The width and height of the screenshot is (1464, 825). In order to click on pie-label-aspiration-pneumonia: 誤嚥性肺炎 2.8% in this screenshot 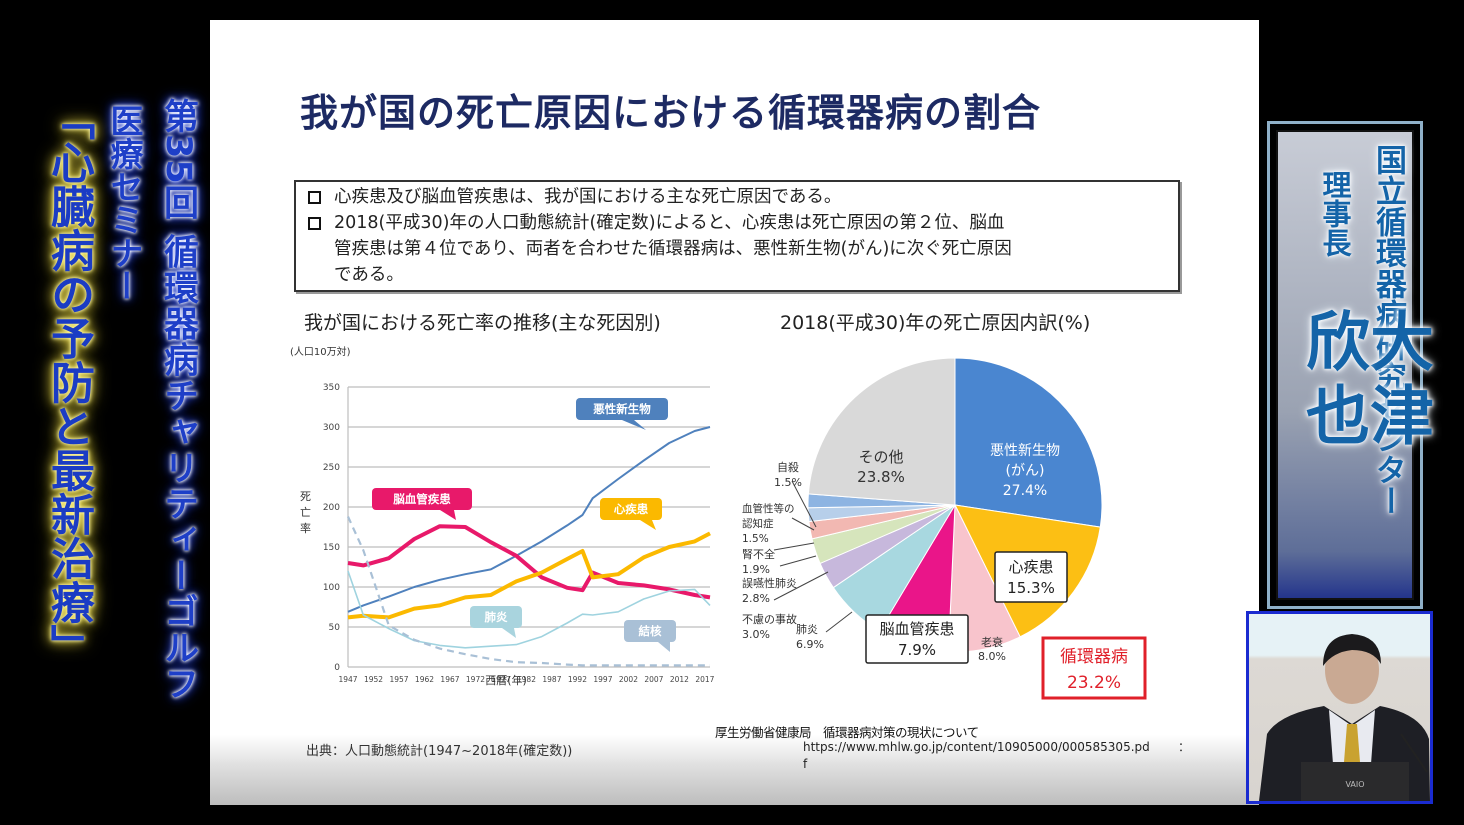, I will do `click(769, 590)`.